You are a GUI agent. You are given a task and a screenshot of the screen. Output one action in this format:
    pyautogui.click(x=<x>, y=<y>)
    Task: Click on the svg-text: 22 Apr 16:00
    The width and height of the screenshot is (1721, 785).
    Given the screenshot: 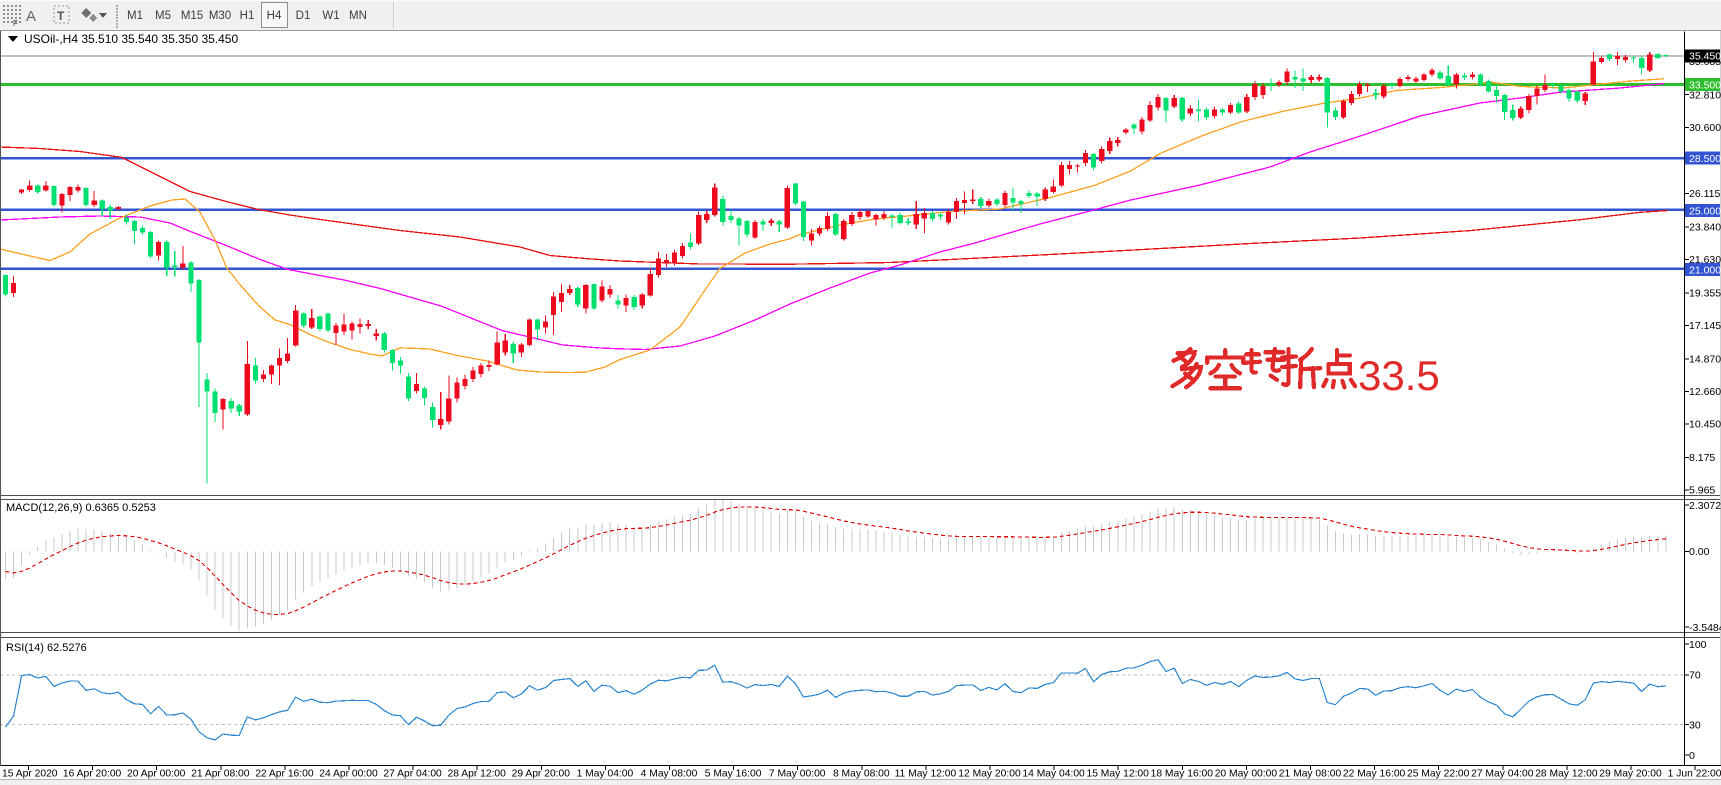 What is the action you would take?
    pyautogui.click(x=284, y=774)
    